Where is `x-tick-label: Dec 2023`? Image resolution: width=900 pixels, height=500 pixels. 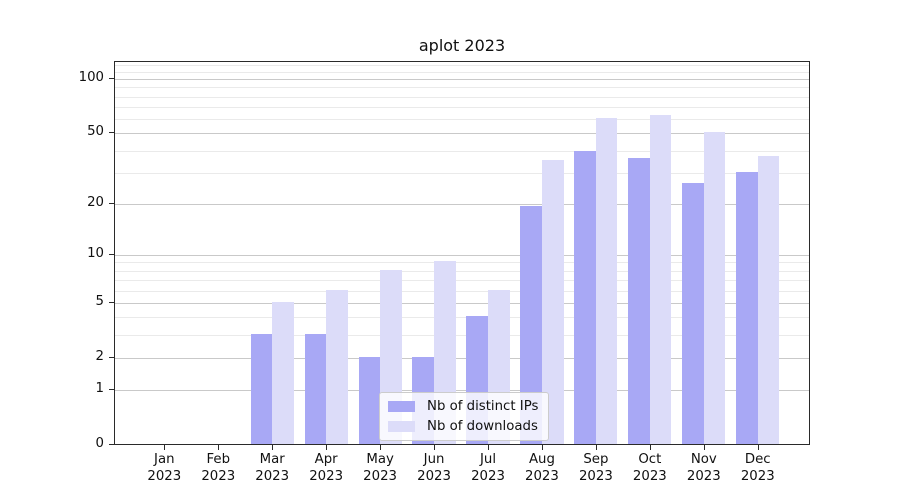
x-tick-label: Dec 2023 is located at coordinates (758, 468).